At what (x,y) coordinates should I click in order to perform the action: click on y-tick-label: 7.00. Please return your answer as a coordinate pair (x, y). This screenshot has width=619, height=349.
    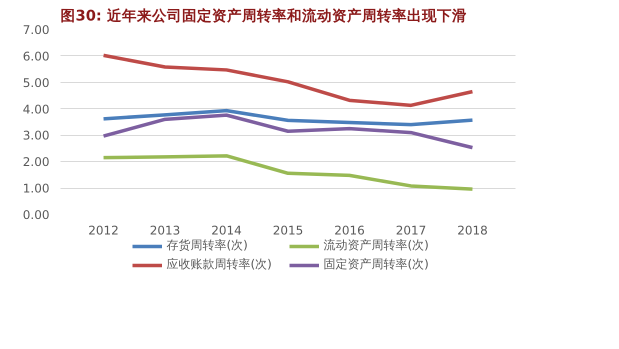
    Looking at the image, I should click on (36, 30).